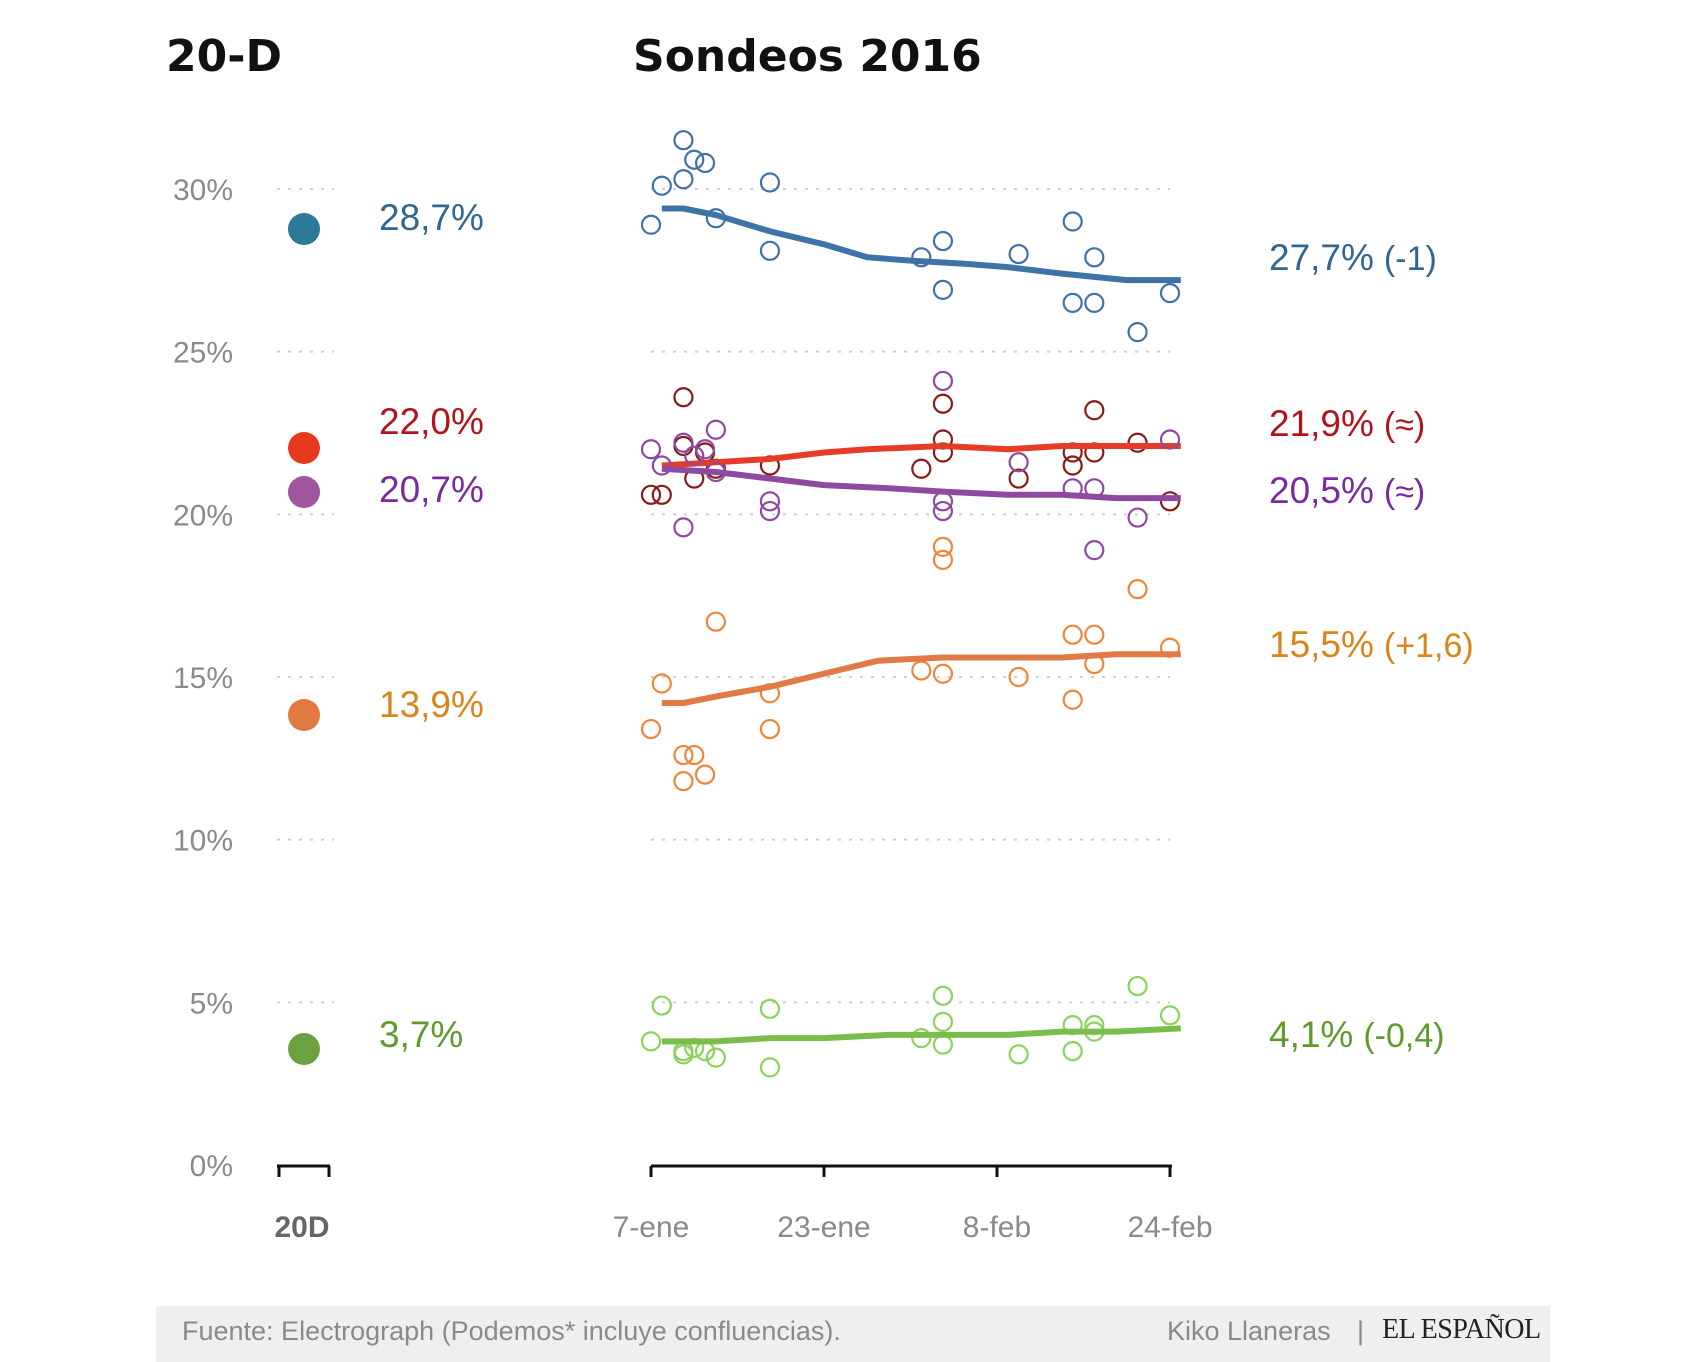 This screenshot has height=1362, width=1706. Describe the element at coordinates (421, 1034) in the screenshot. I see `result-20d-label: 3,7%` at that location.